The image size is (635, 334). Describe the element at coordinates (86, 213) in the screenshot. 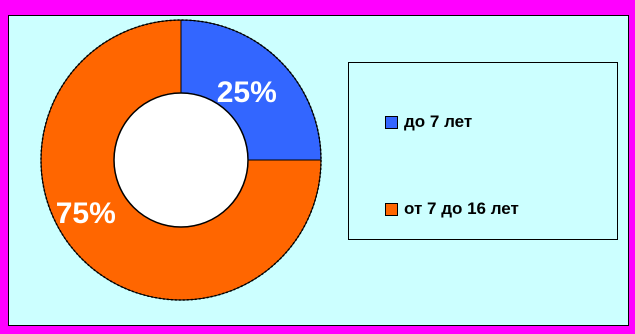

I see `data-label-1: 75%` at that location.